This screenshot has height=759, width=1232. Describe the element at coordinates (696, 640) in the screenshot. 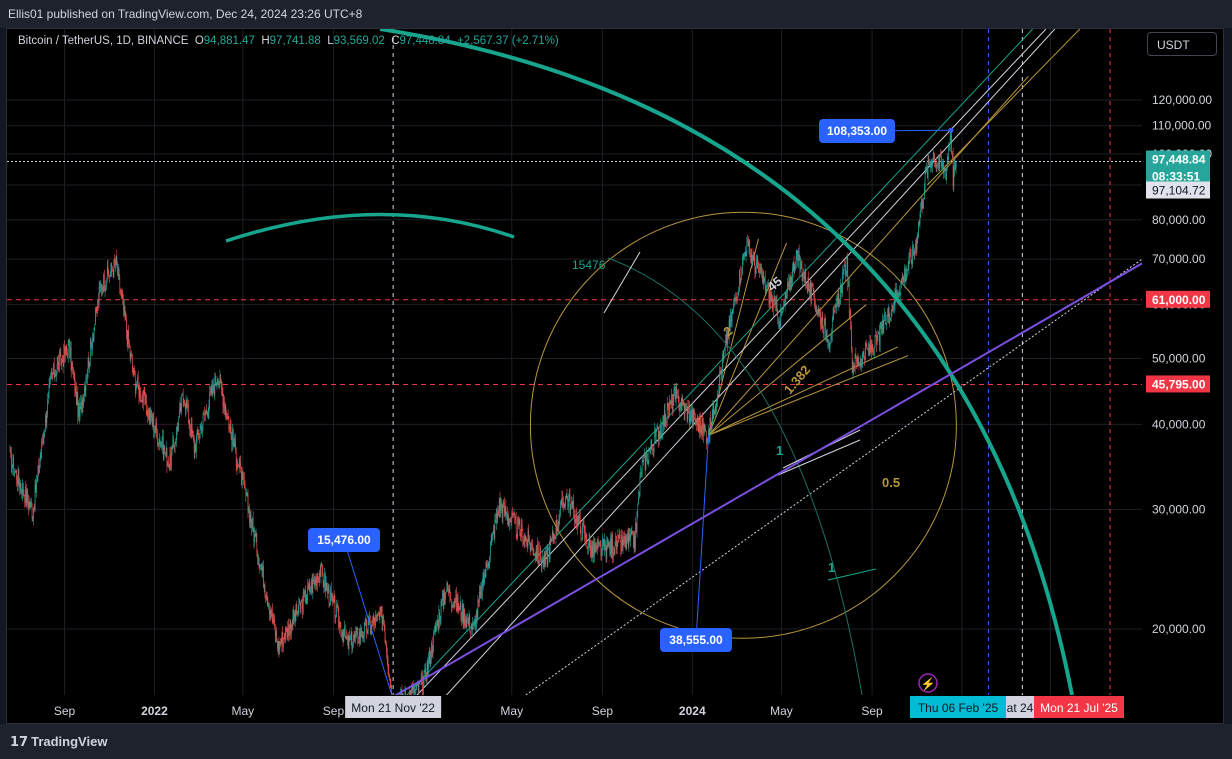

I see `callout-label: 38,555.00` at that location.